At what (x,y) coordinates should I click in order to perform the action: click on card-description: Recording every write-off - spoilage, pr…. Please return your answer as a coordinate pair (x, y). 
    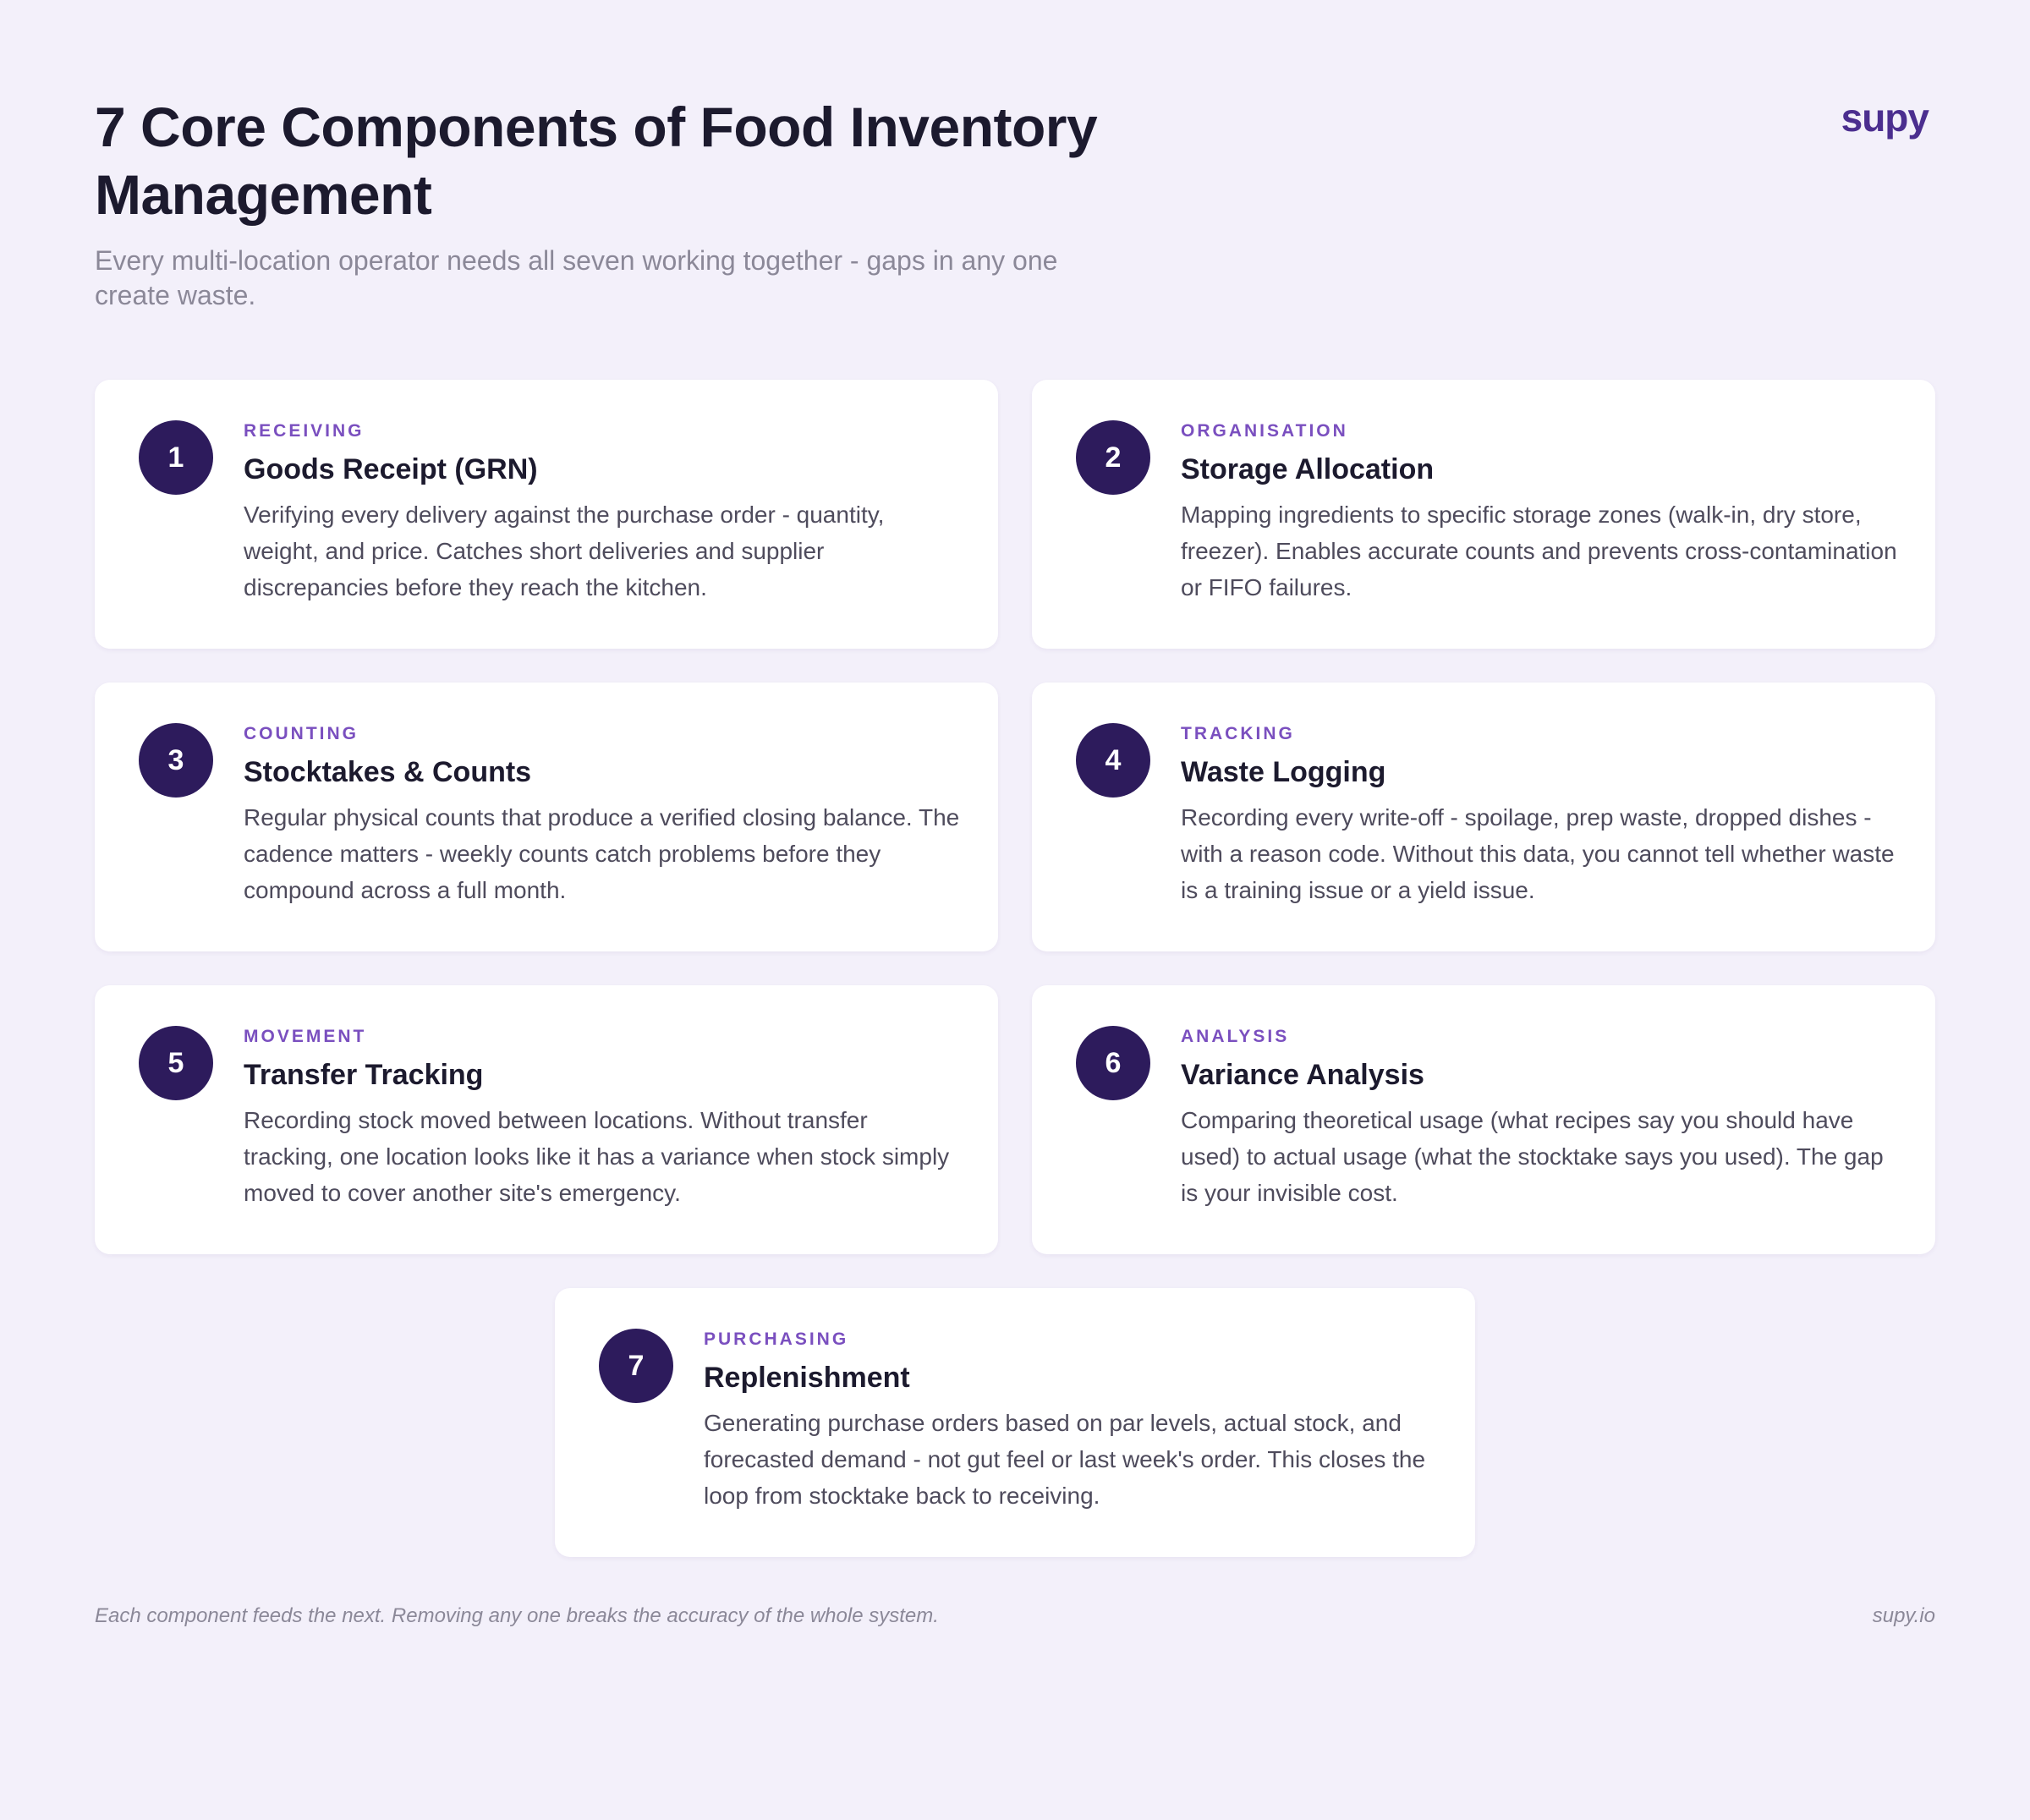
    Looking at the image, I should click on (1538, 853).